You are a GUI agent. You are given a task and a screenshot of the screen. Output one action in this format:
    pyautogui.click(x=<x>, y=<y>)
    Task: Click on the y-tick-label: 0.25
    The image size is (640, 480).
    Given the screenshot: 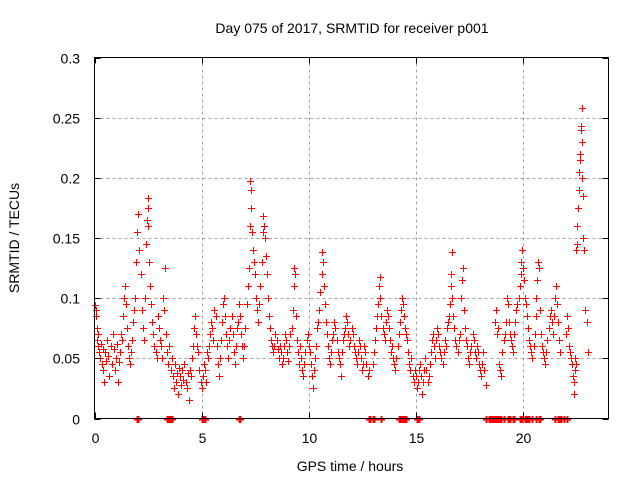 What is the action you would take?
    pyautogui.click(x=66, y=119)
    